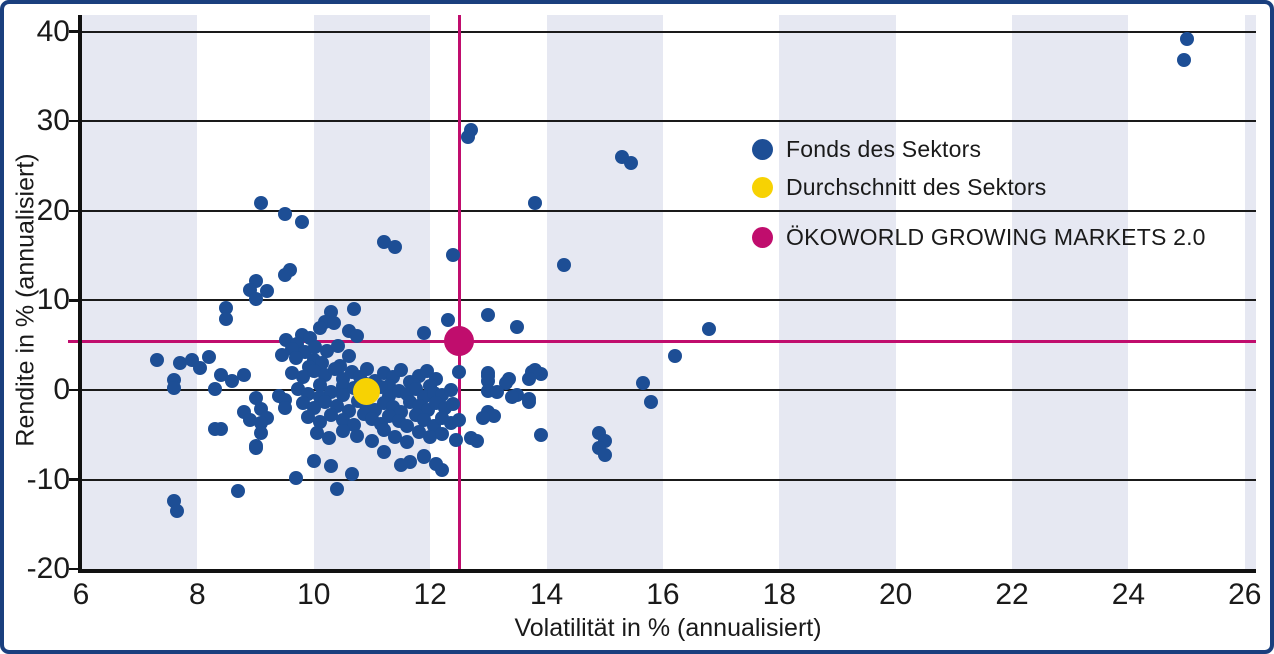 The image size is (1274, 654). I want to click on y-axis-tick-label: 30, so click(53, 121).